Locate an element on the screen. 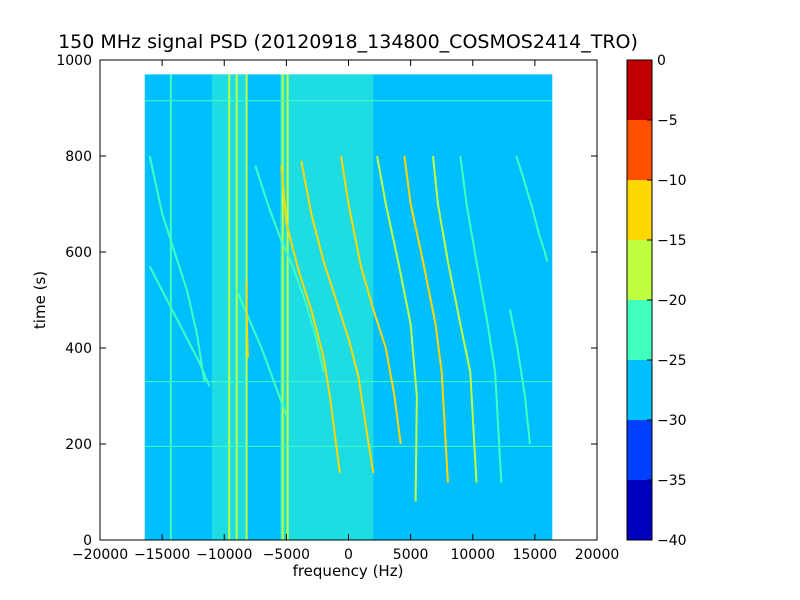 The width and height of the screenshot is (800, 600). colorbar-tick-label: −35 is located at coordinates (672, 481).